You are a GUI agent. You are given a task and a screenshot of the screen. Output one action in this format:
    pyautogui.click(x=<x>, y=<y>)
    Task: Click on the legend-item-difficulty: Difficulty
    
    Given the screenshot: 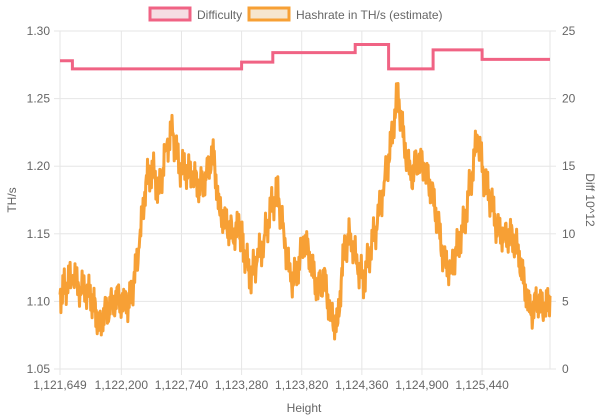 What is the action you would take?
    pyautogui.click(x=195, y=14)
    